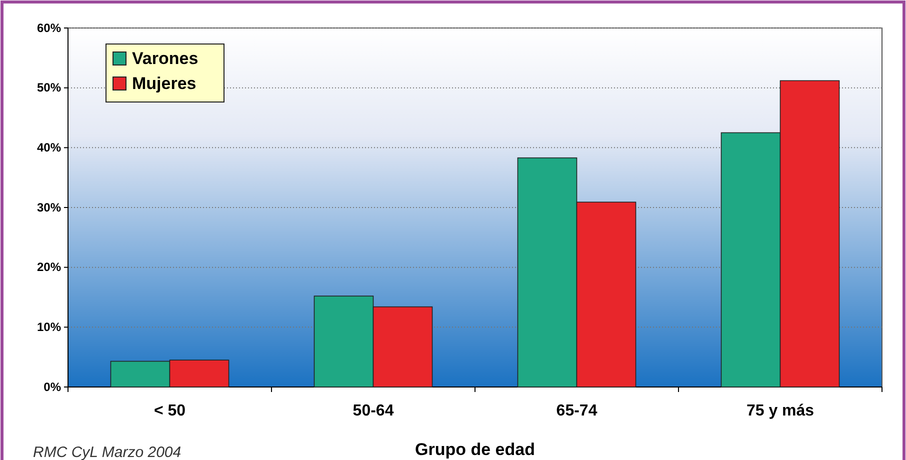  What do you see at coordinates (49, 267) in the screenshot?
I see `y-tick-label: 20%` at bounding box center [49, 267].